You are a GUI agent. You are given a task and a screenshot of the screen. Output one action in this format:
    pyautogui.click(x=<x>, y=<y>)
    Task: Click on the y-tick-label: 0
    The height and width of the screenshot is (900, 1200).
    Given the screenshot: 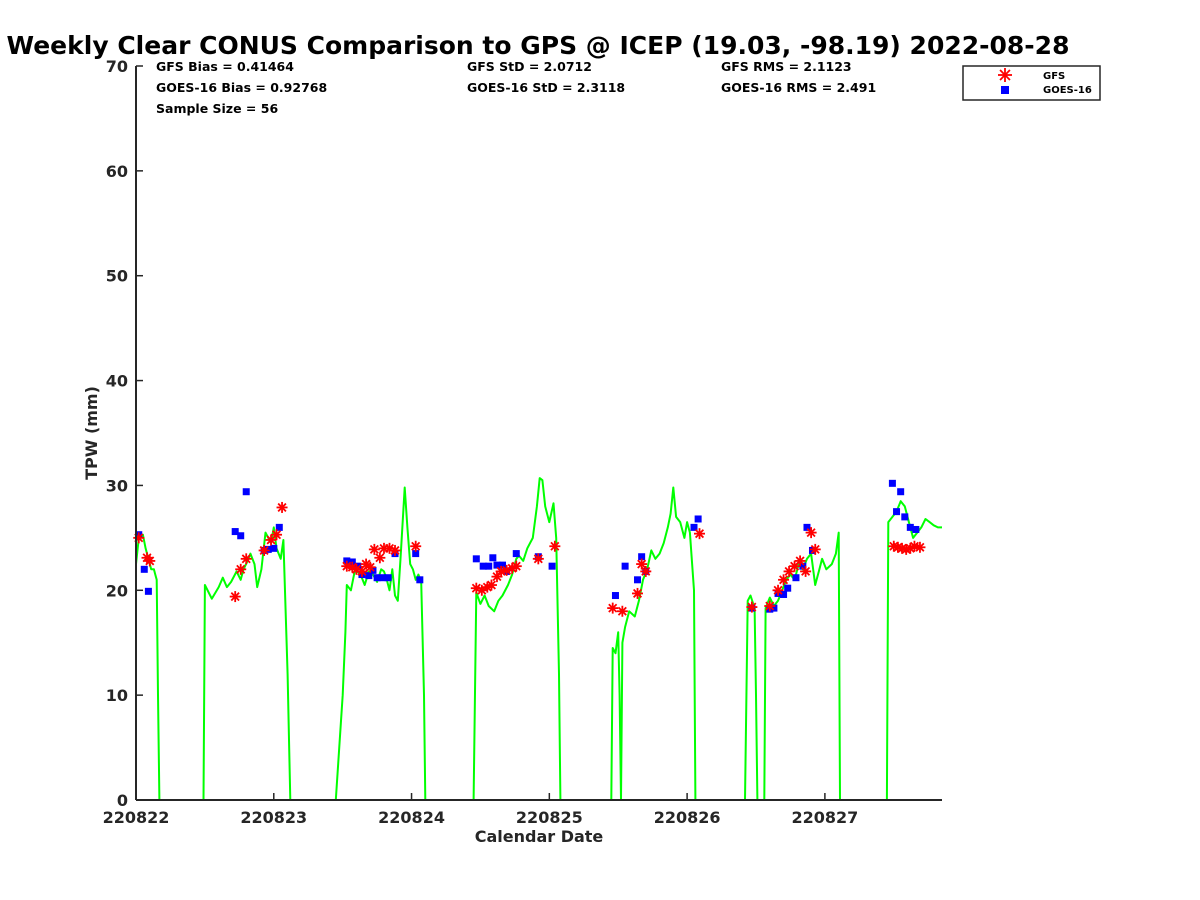 What is the action you would take?
    pyautogui.click(x=122, y=800)
    